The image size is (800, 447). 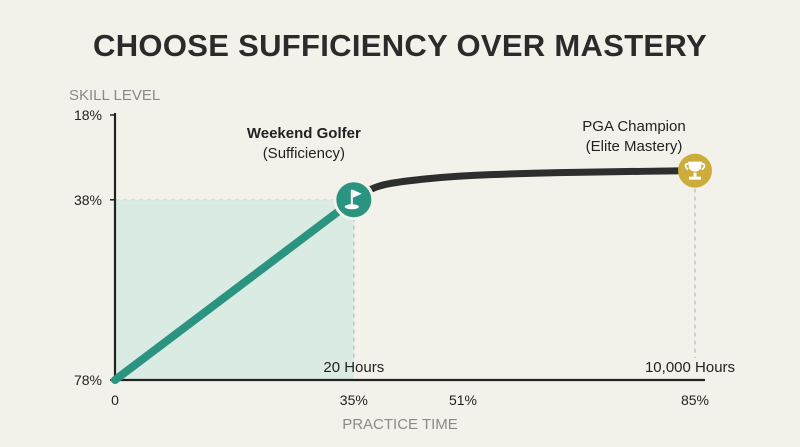 I want to click on trophy-handle-left, so click(x=686, y=166).